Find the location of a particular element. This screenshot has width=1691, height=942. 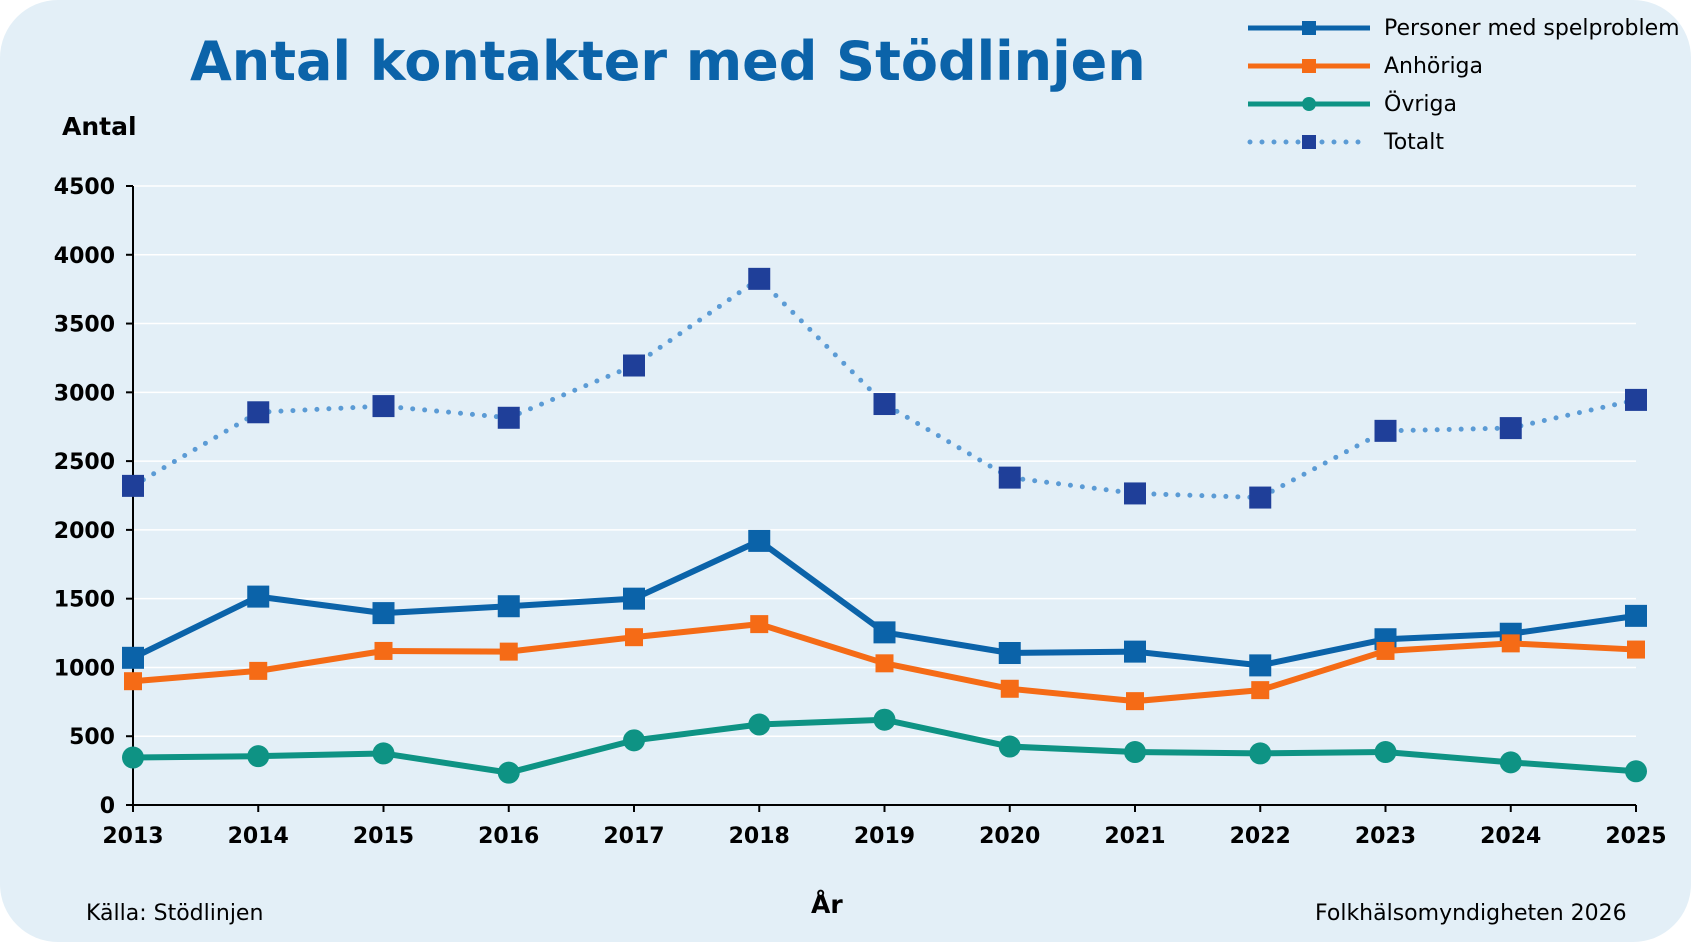

y-tick-label: 500 is located at coordinates (92, 737).